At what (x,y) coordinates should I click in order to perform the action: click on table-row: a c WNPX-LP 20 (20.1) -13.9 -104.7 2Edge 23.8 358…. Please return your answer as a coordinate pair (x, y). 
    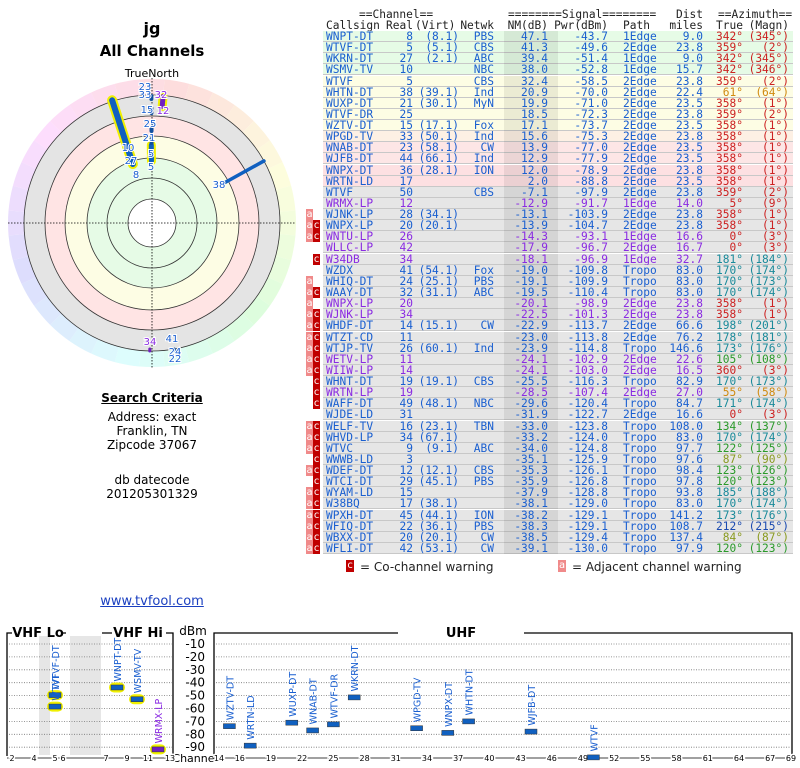
    Looking at the image, I should click on (400, 225).